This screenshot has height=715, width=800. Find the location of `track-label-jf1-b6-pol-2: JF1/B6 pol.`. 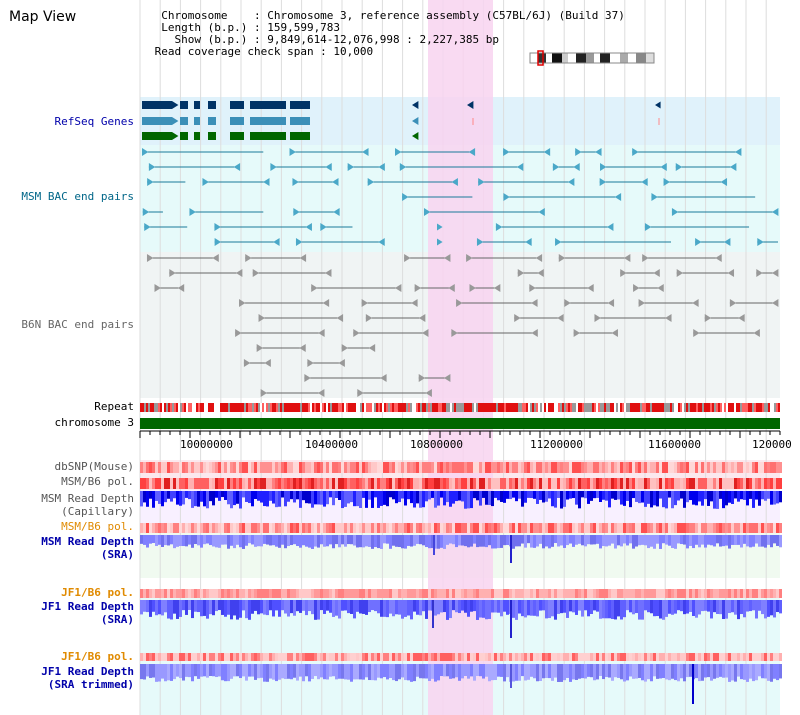

track-label-jf1-b6-pol-2: JF1/B6 pol. is located at coordinates (97, 656).